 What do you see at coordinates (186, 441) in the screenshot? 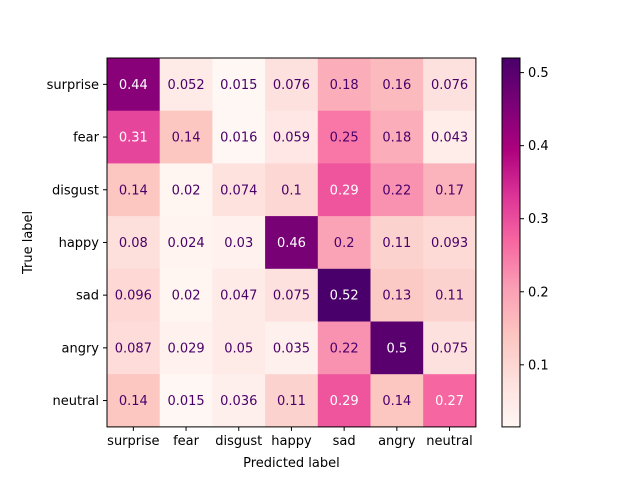
I see `x-tick-label: fear` at bounding box center [186, 441].